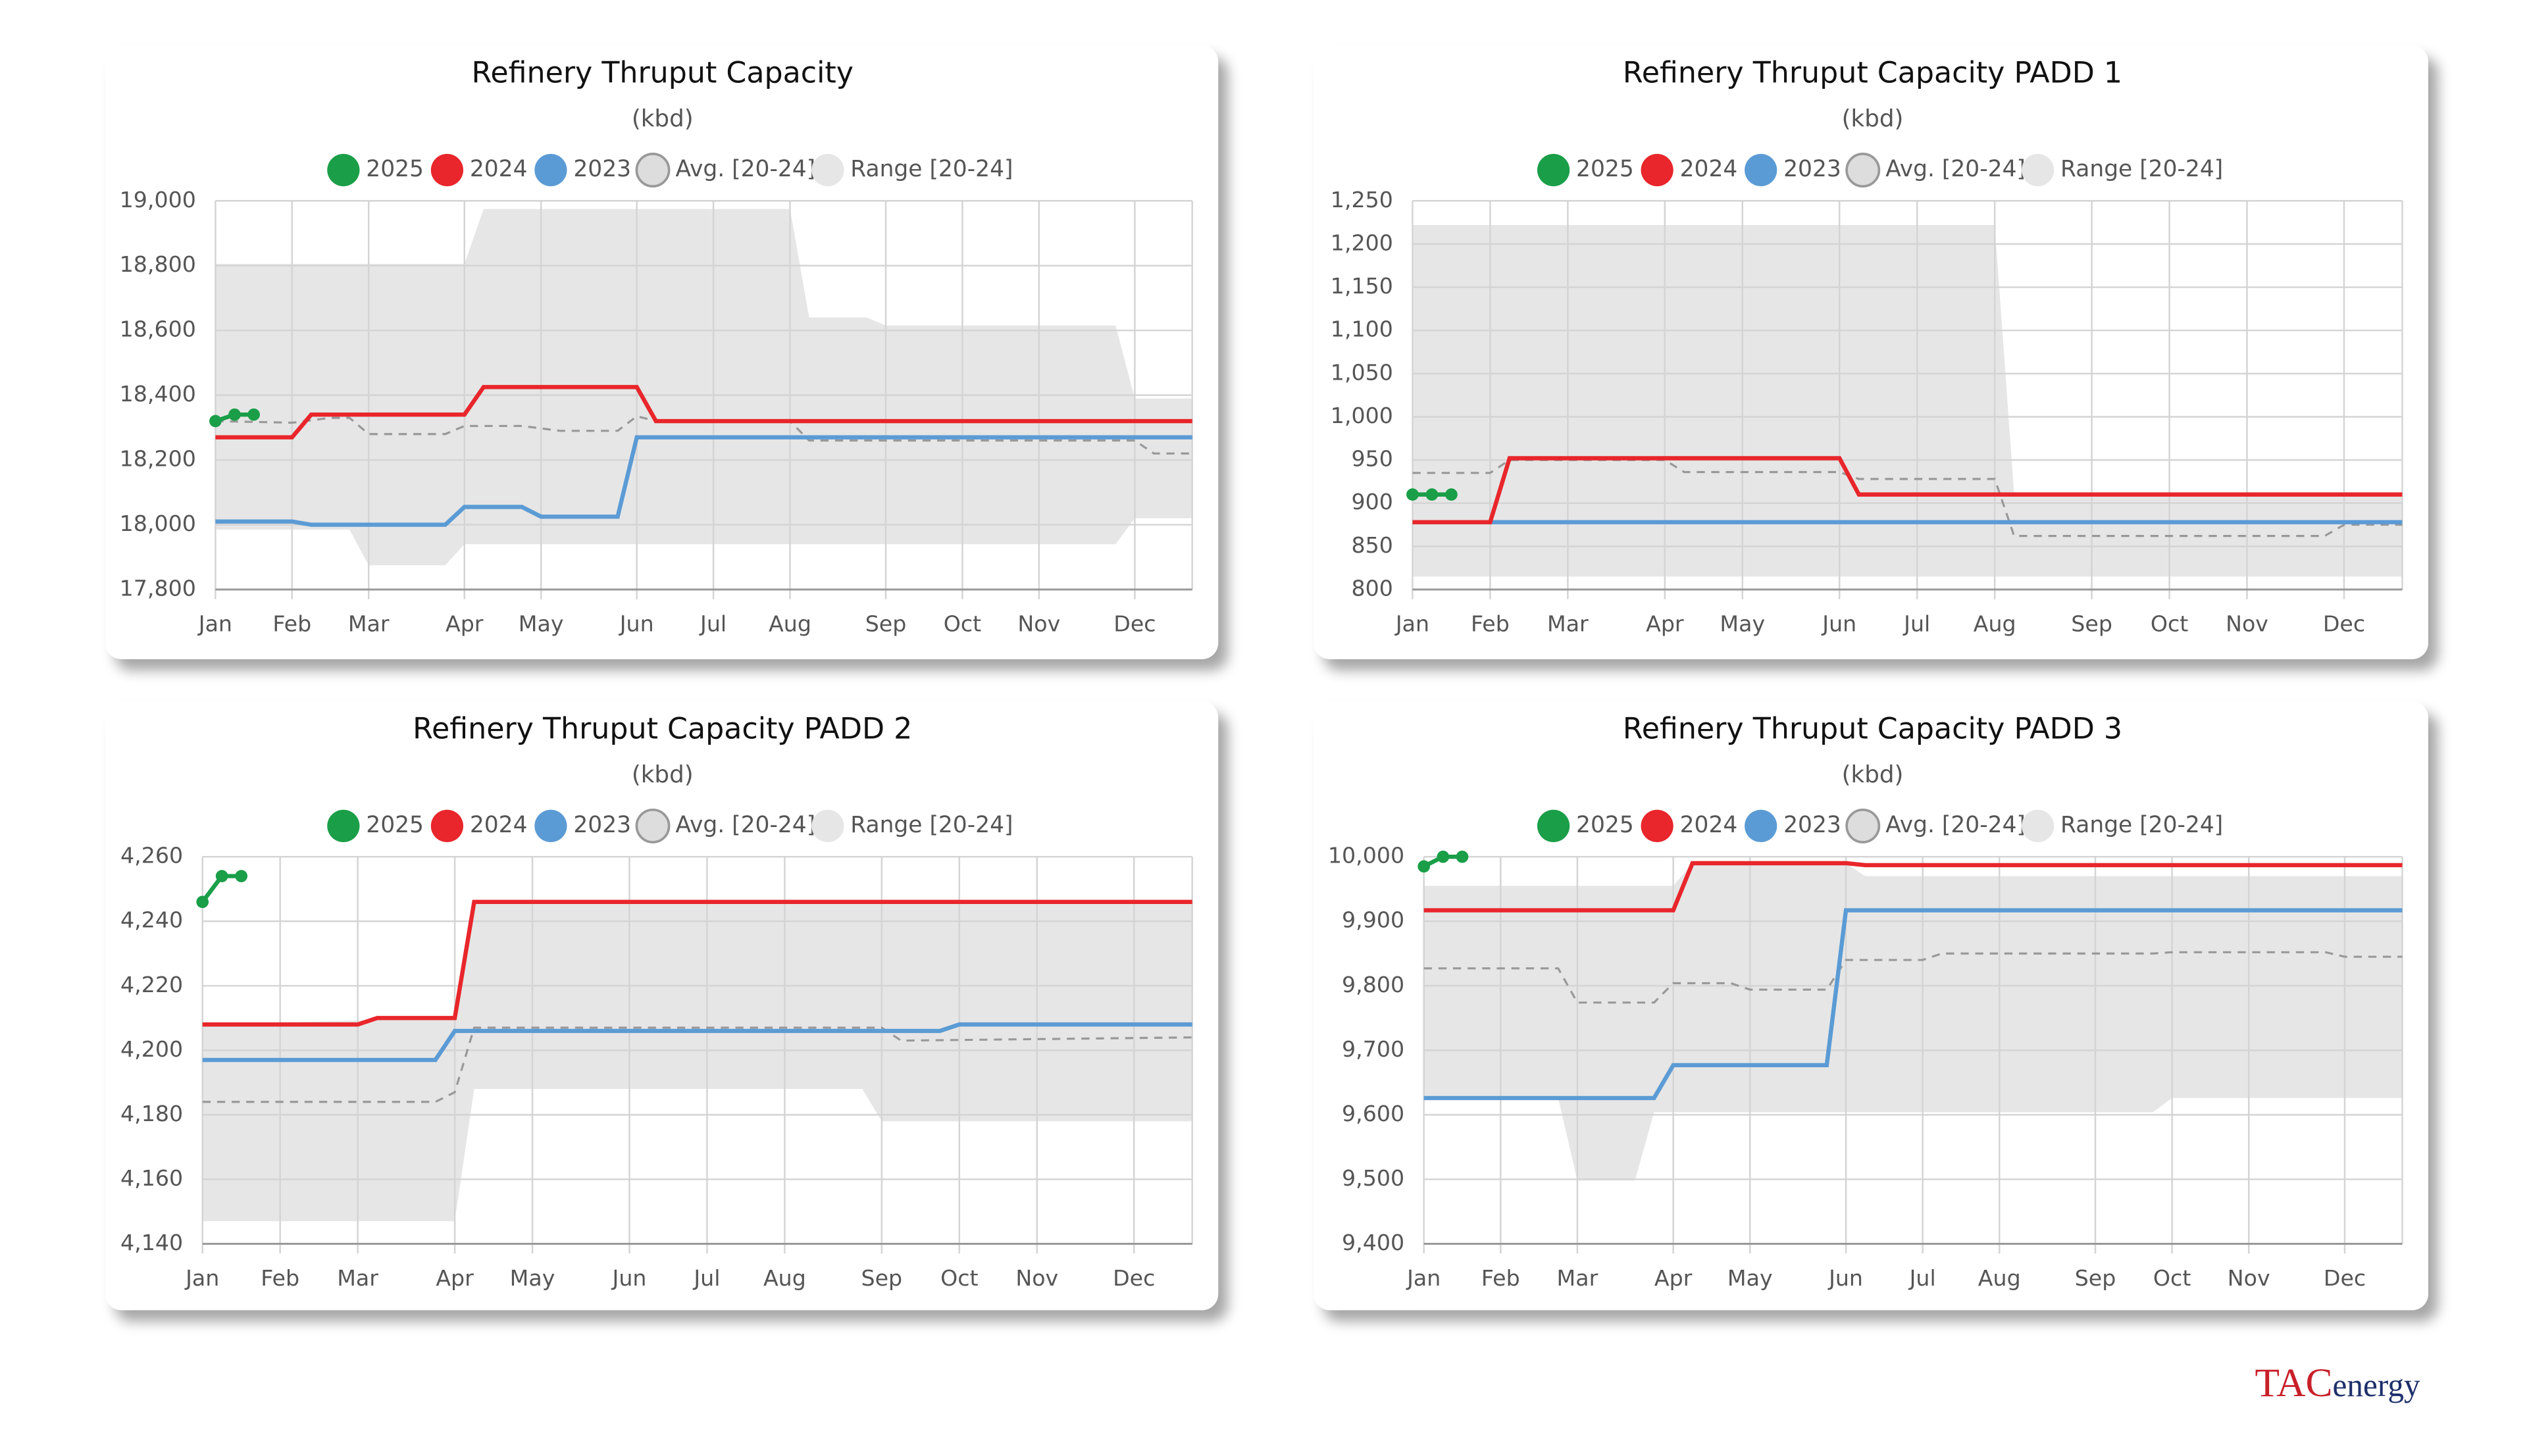 The image size is (2527, 1456). I want to click on y-tick-label: 1,050, so click(1362, 372).